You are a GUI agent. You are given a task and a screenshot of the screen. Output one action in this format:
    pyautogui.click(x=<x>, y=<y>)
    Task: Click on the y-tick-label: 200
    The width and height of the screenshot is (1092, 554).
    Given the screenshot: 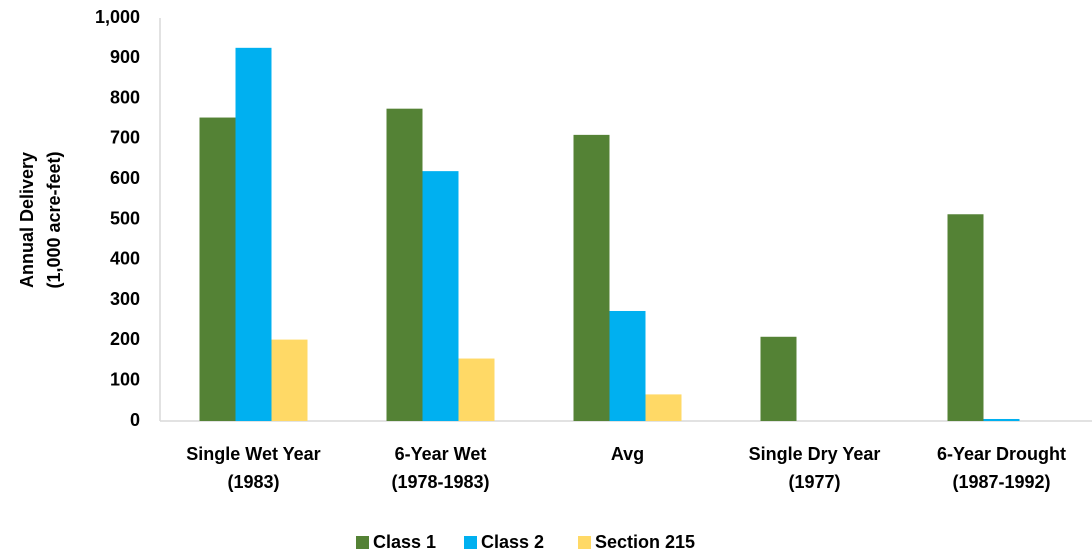 What is the action you would take?
    pyautogui.click(x=125, y=339)
    